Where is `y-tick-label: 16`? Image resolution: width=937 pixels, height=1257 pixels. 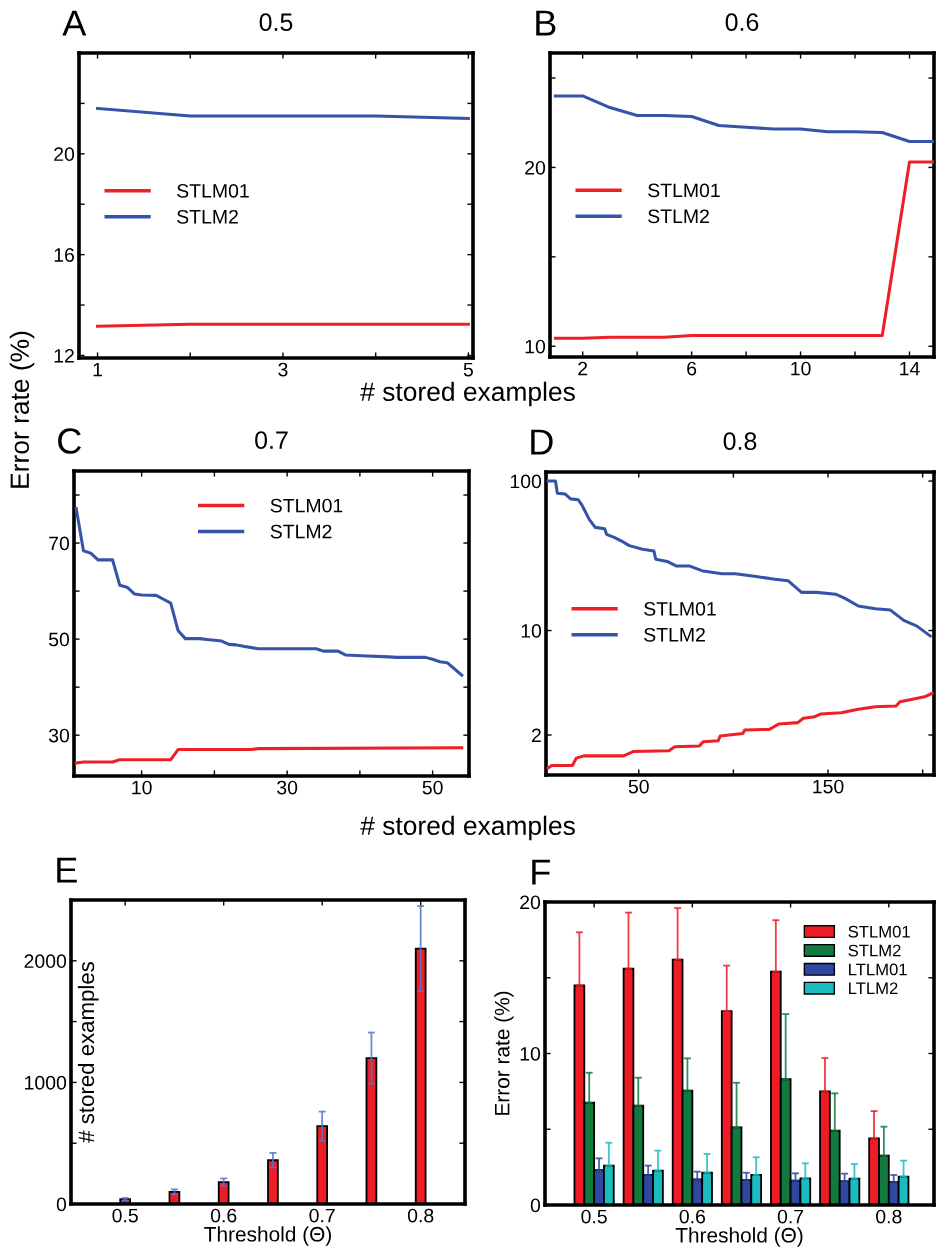 y-tick-label: 16 is located at coordinates (64, 255).